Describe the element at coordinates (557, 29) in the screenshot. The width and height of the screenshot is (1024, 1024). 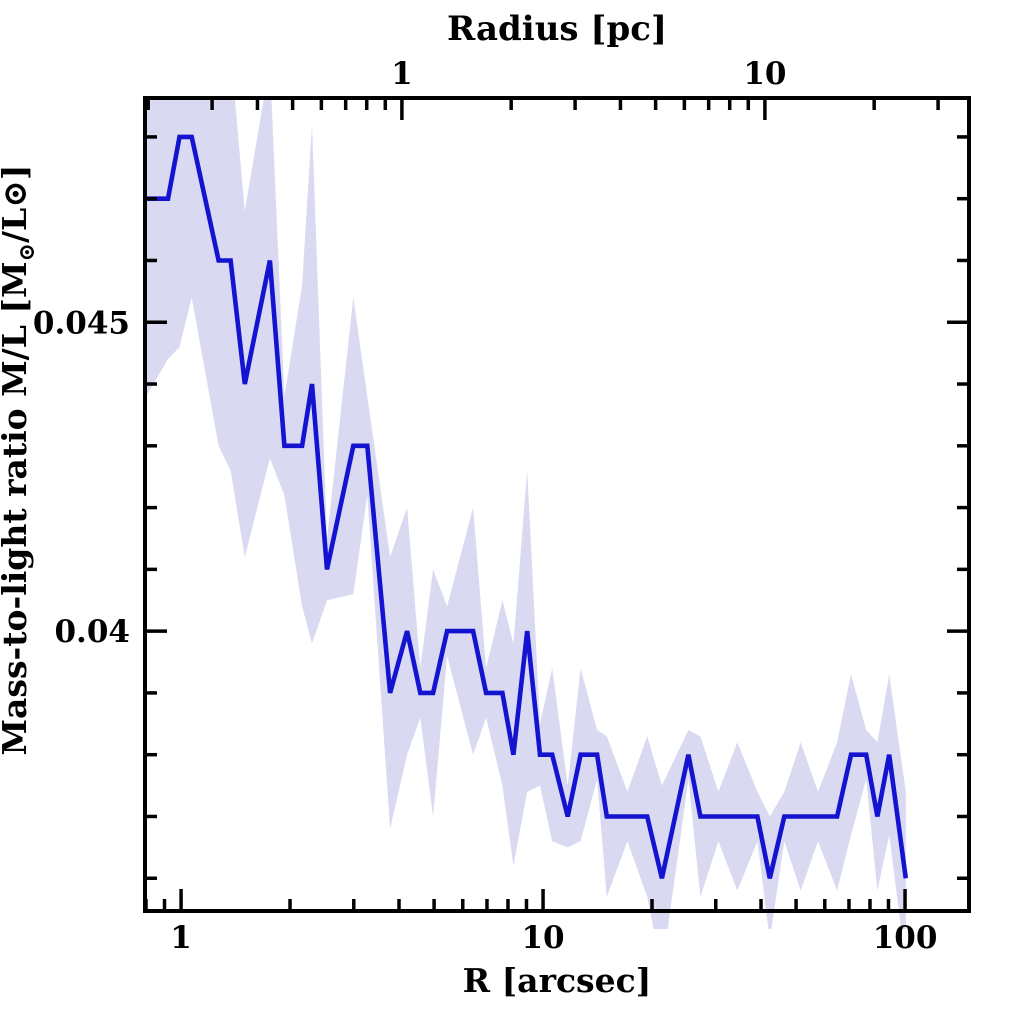
I see `top-axis-title: Radius [pc]` at that location.